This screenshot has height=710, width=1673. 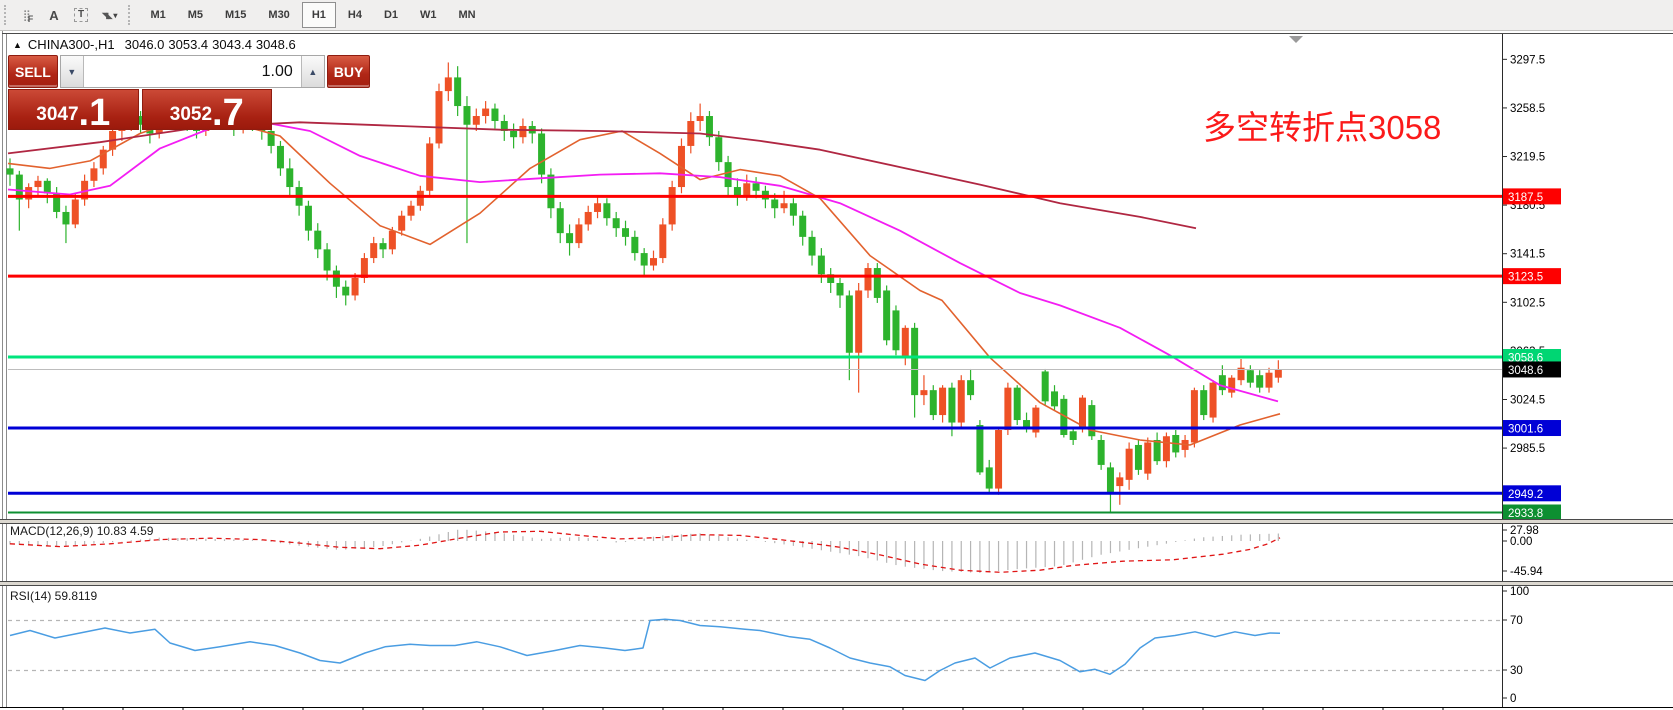 I want to click on svg-text: 3297.5, so click(x=1527, y=60).